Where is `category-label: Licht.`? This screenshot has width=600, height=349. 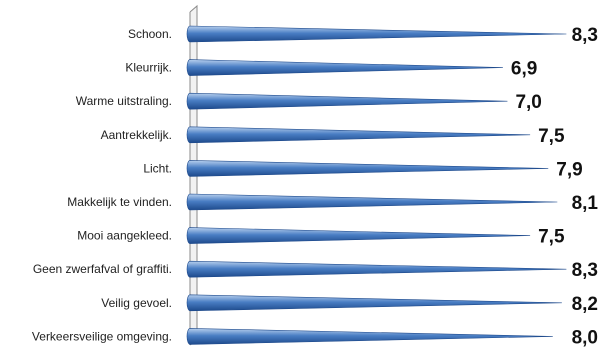 category-label: Licht. is located at coordinates (157, 168).